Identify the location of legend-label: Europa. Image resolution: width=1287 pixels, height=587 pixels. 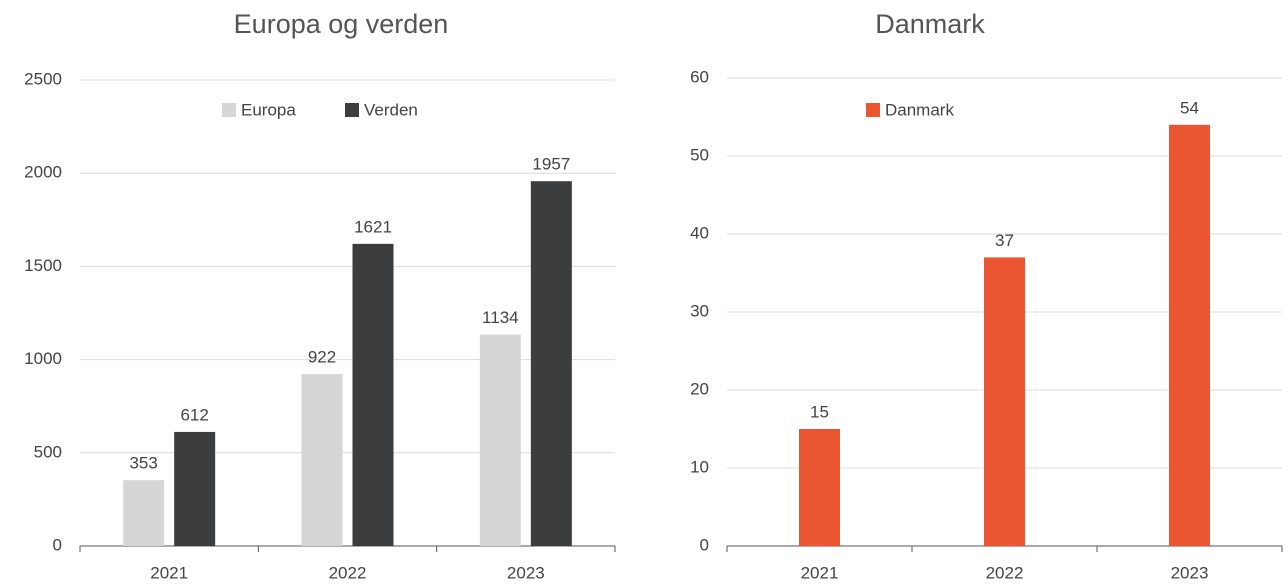
(268, 109).